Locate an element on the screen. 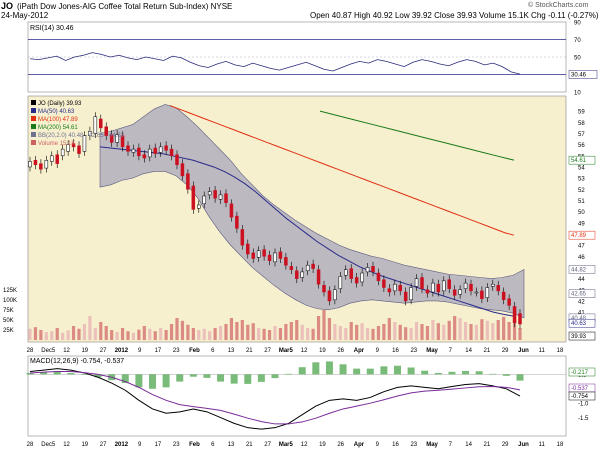 This screenshot has width=600, height=450. legend-label: JO (Daily) 39.93 is located at coordinates (60, 104).